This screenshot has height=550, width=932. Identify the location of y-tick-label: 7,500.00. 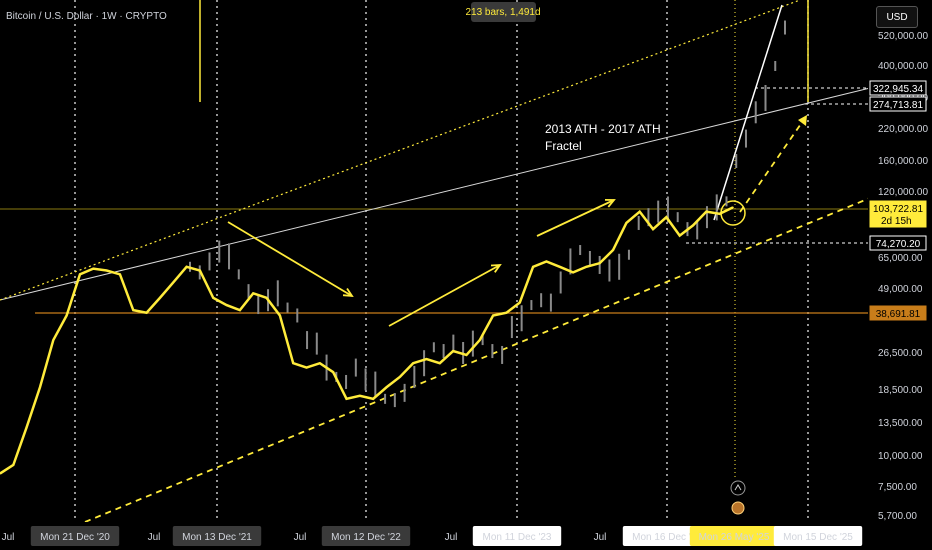
(897, 487).